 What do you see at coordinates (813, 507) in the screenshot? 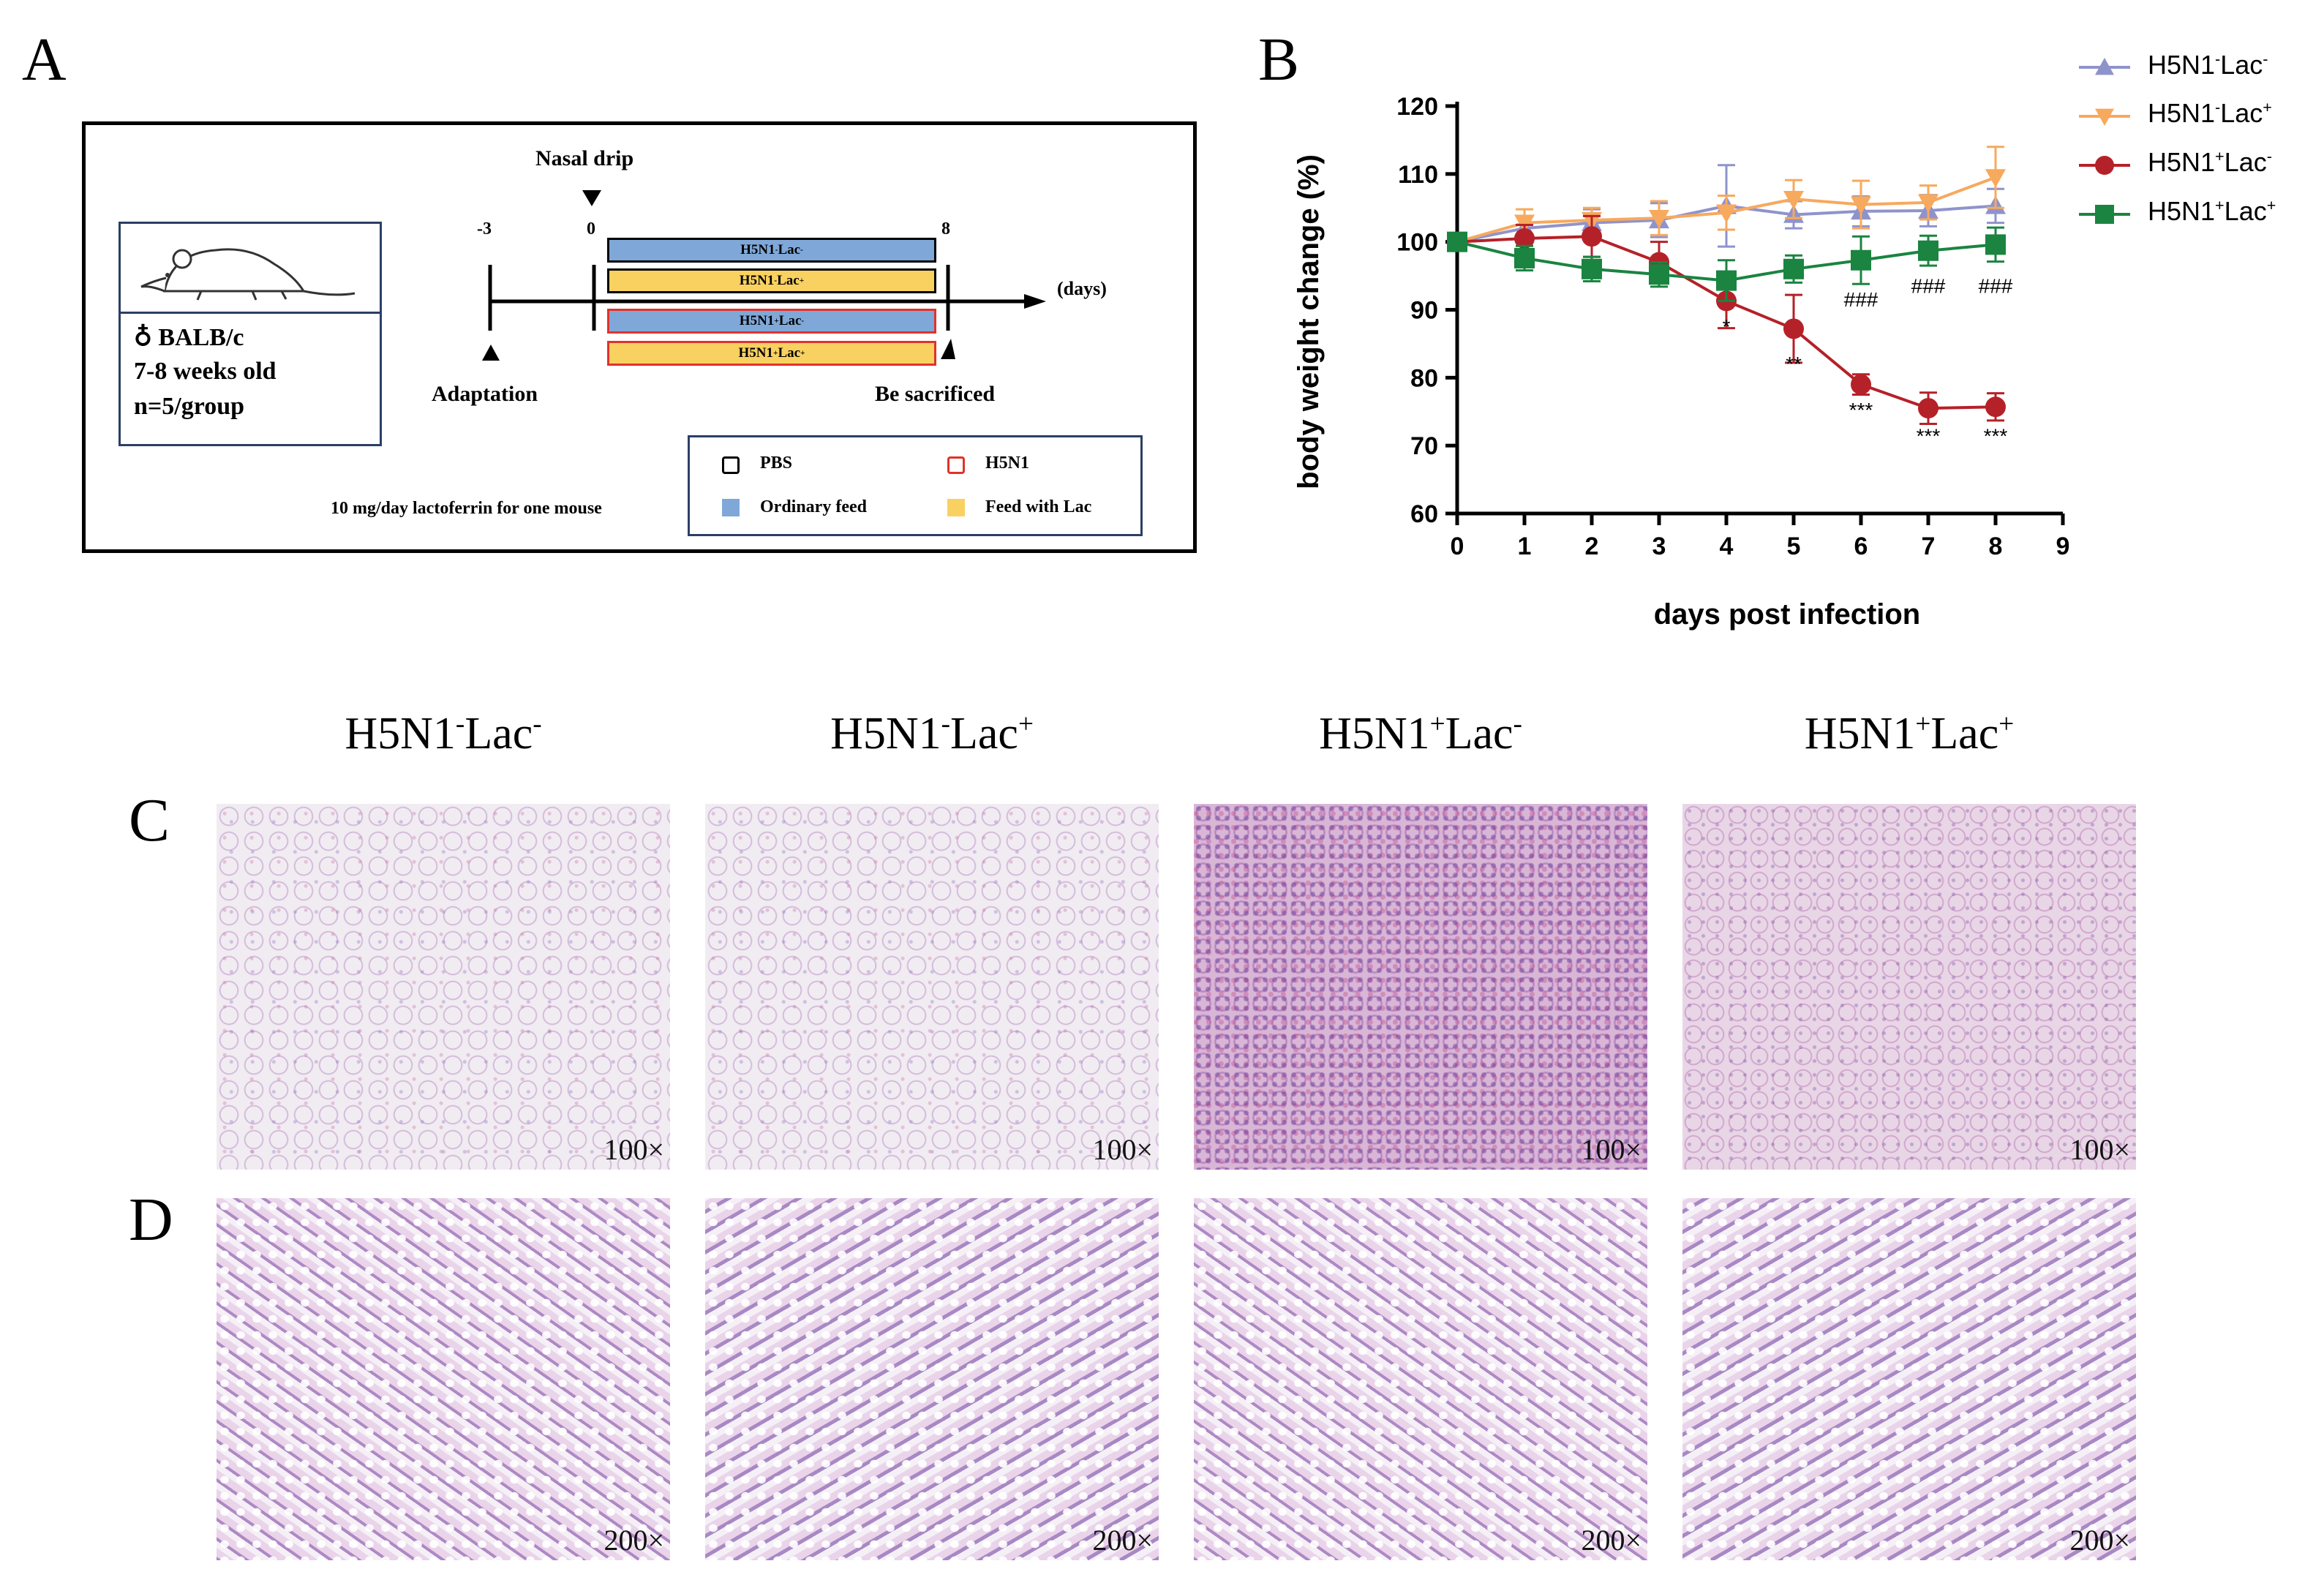
I see `ordinary-feed-legend-label: Ordinary feed` at bounding box center [813, 507].